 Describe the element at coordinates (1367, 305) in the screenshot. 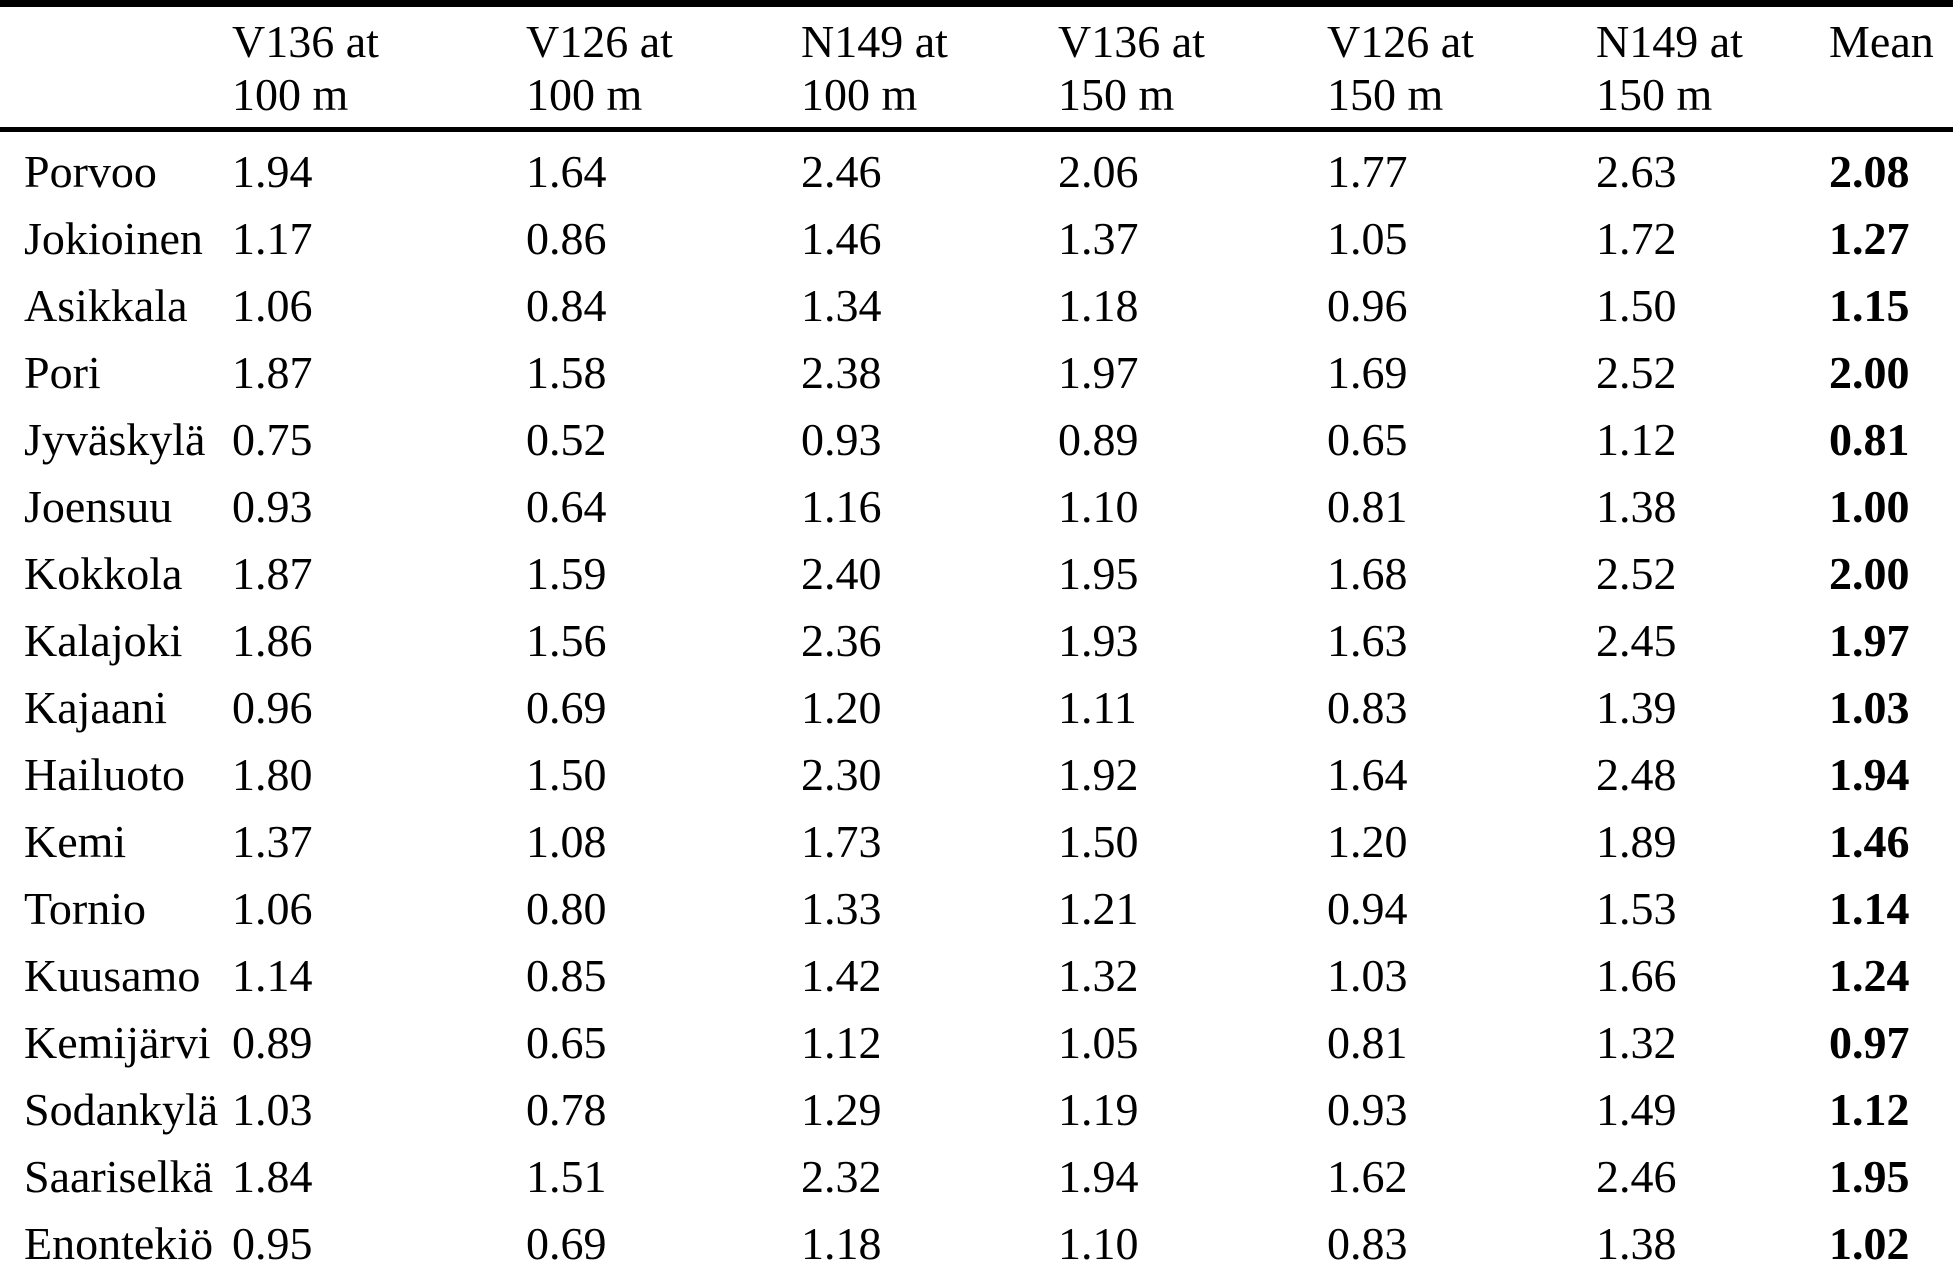

I see `value-cell: 0.96` at that location.